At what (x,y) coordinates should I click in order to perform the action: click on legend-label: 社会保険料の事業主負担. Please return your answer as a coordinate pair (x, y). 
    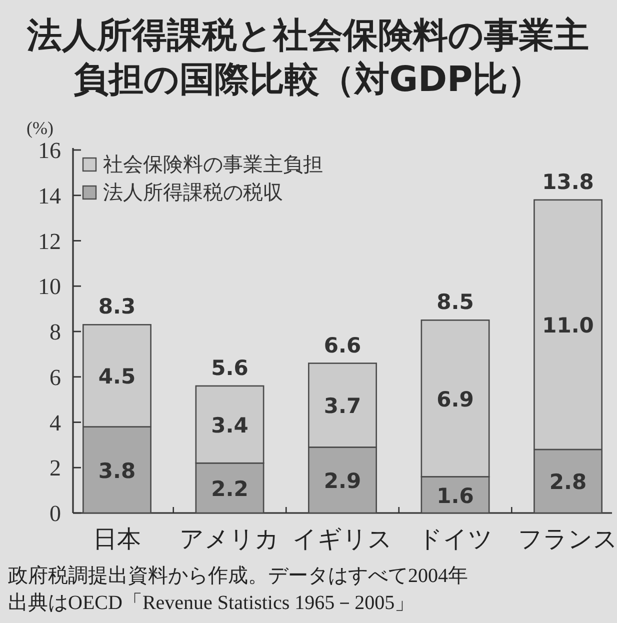
    Looking at the image, I should click on (213, 164).